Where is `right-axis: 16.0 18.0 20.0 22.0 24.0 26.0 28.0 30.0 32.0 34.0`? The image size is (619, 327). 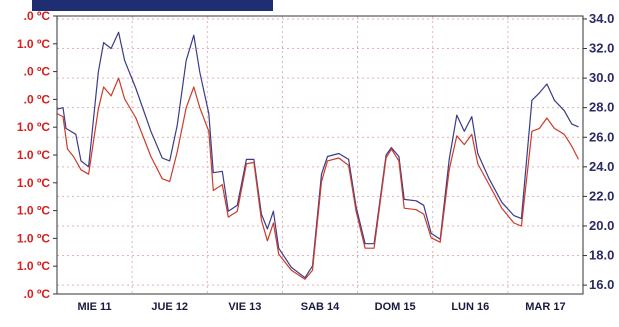 right-axis: 16.0 18.0 20.0 22.0 24.0 26.0 28.0 30.0 32.0 34.0 is located at coordinates (598, 151).